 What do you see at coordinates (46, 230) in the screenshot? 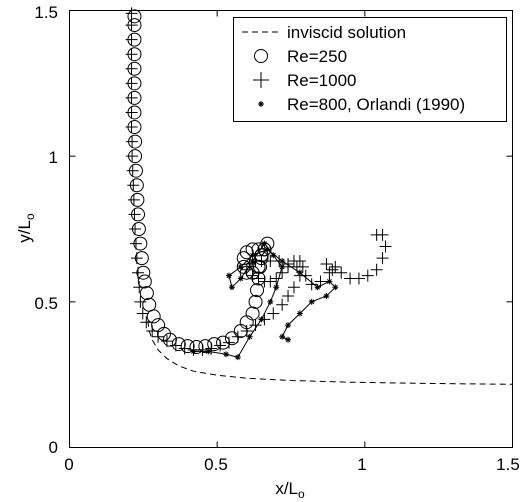
I see `y-tick-labels: 0 0.5 1 1.5` at bounding box center [46, 230].